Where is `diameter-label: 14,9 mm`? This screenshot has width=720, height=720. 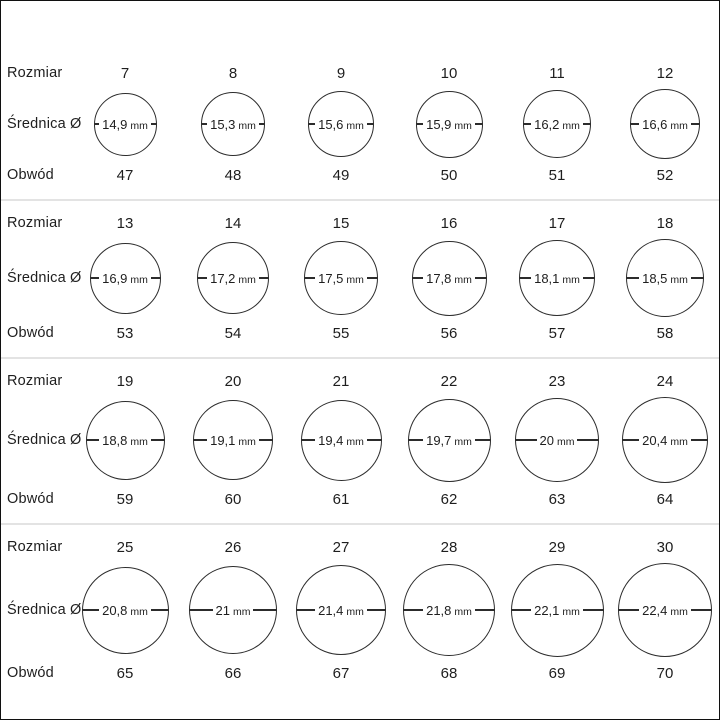
diameter-label: 14,9 mm is located at coordinates (125, 124).